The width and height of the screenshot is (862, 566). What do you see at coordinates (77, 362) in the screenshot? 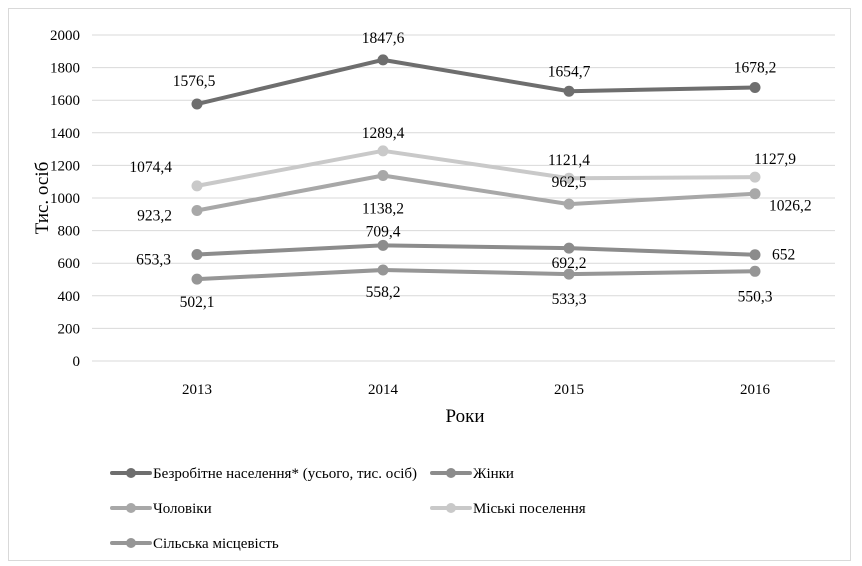
I see `y-tick-label: 0` at bounding box center [77, 362].